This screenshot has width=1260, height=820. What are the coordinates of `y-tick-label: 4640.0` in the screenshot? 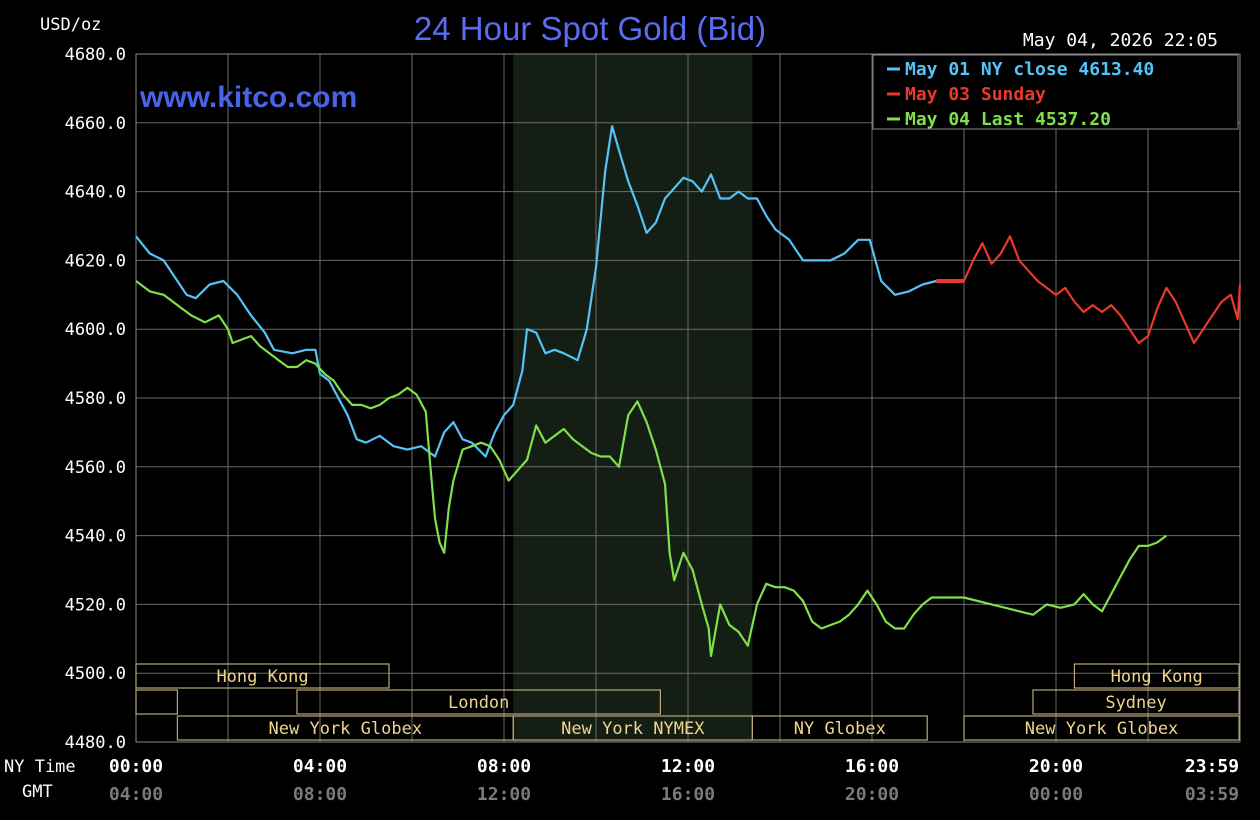 It's located at (95, 193).